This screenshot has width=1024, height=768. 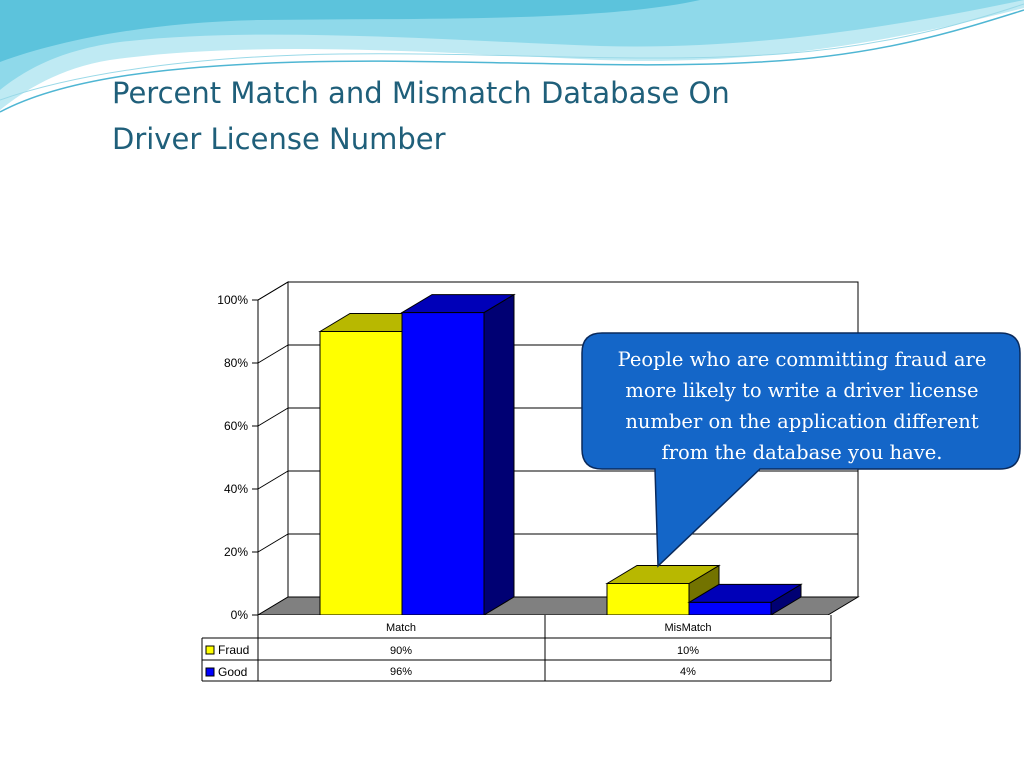 I want to click on y-tick-label: 80%, so click(x=236, y=363).